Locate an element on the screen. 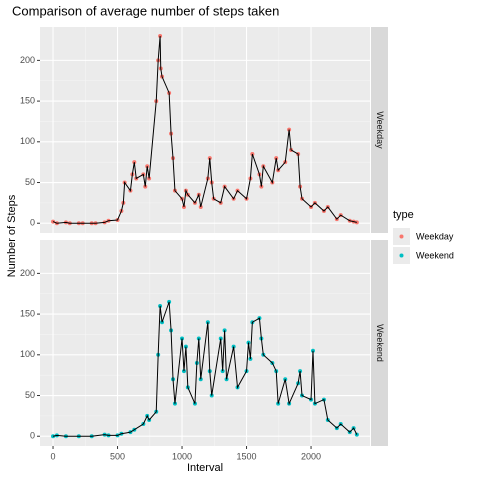 This screenshot has height=480, width=480. facet-strip-label: Weekday is located at coordinates (380, 130).